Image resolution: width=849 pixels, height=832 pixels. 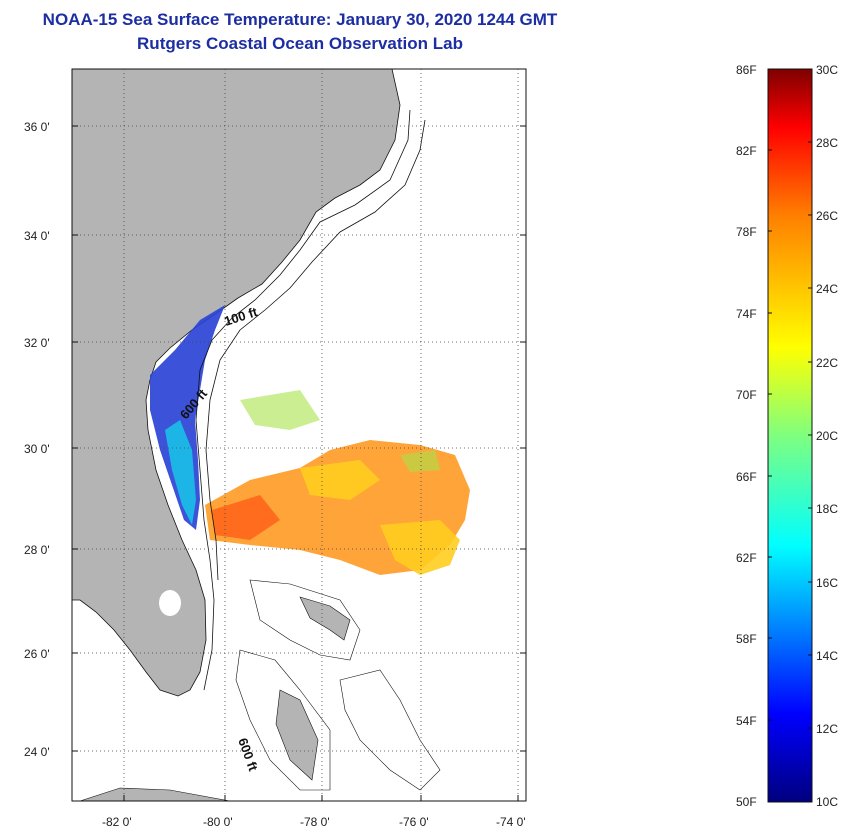 I want to click on cb-c-18: 18C, so click(x=827, y=509).